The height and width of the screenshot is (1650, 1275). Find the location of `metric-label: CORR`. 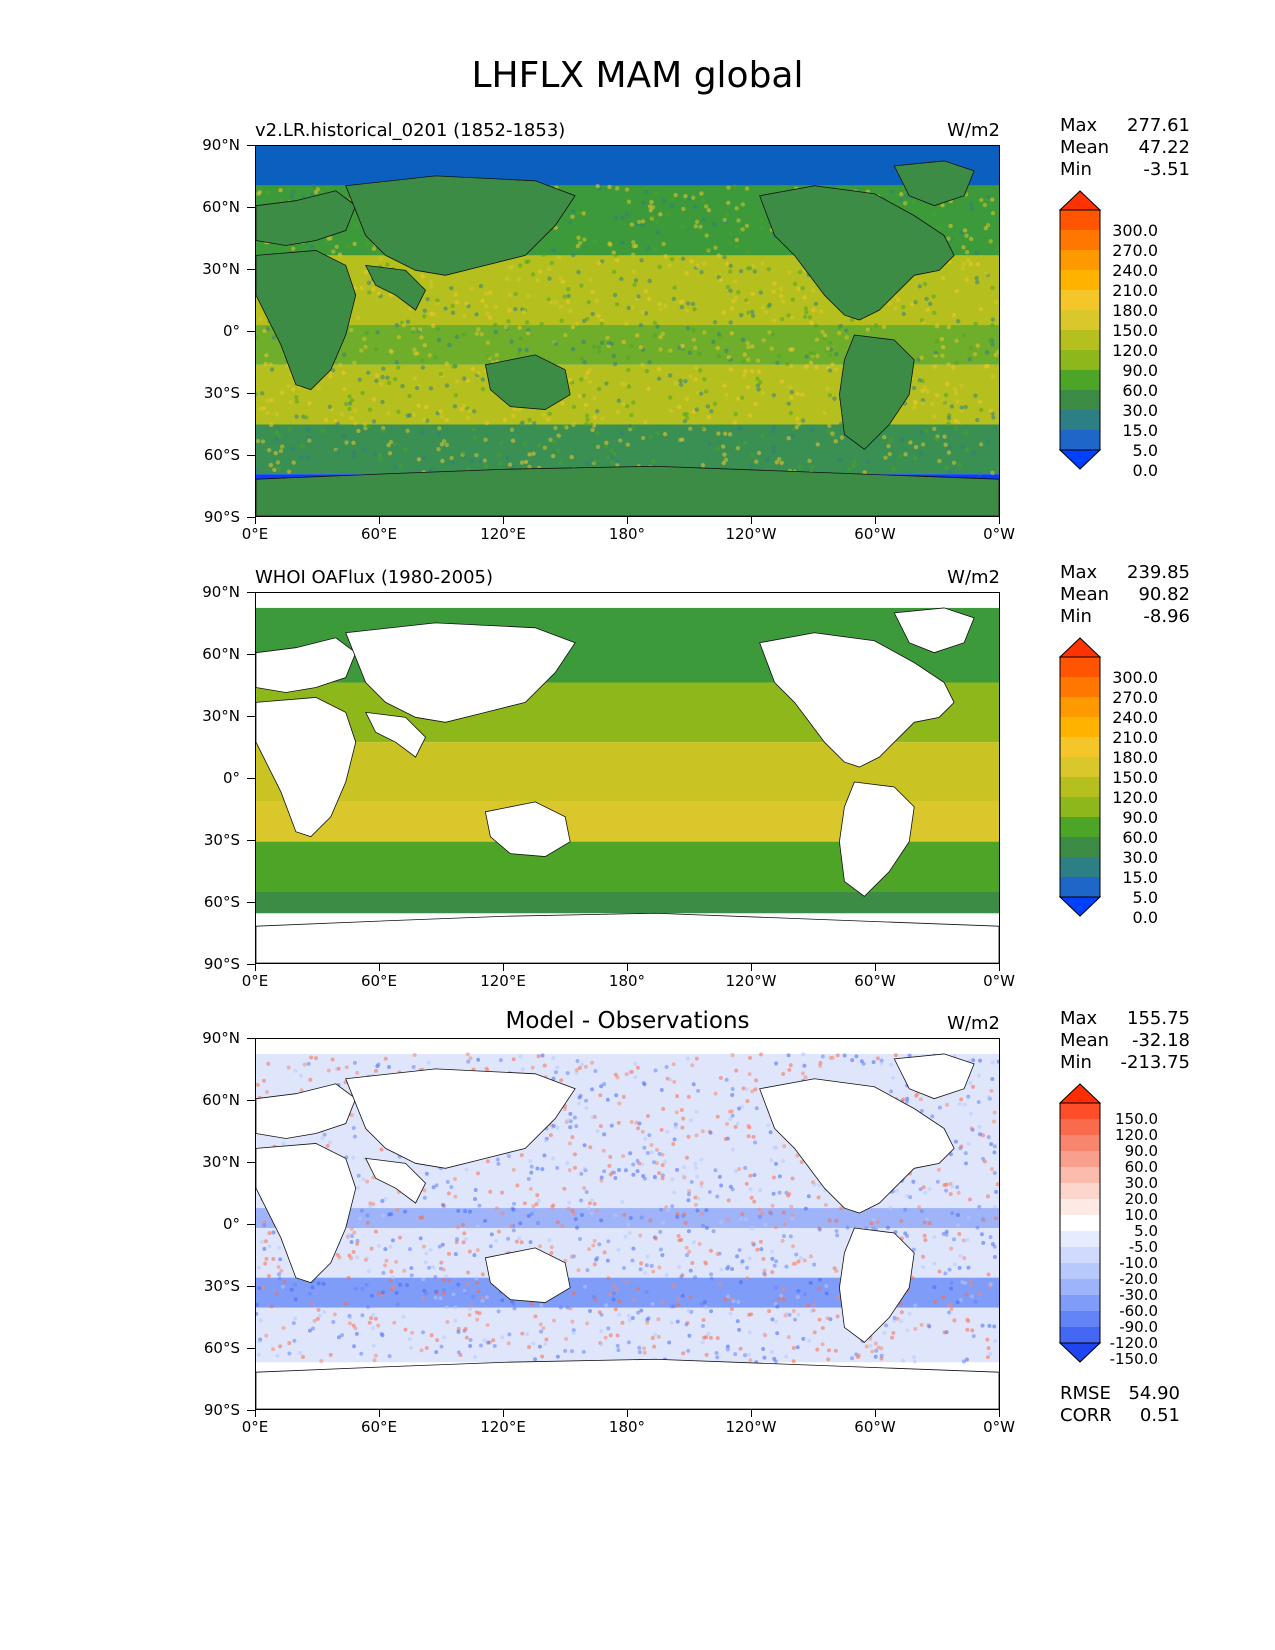

metric-label: CORR is located at coordinates (1086, 1415).